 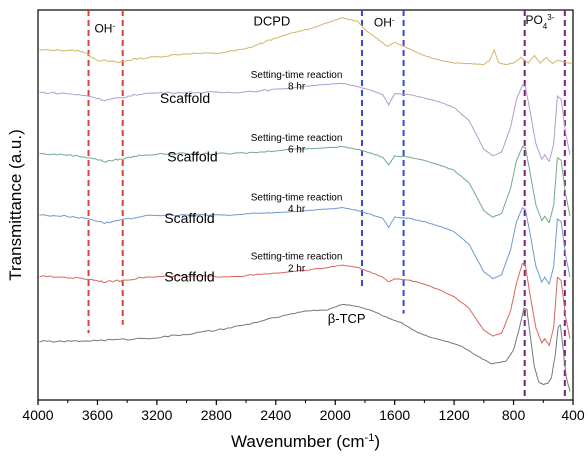 I want to click on scaffold-label-4: Scaffold, so click(x=189, y=276).